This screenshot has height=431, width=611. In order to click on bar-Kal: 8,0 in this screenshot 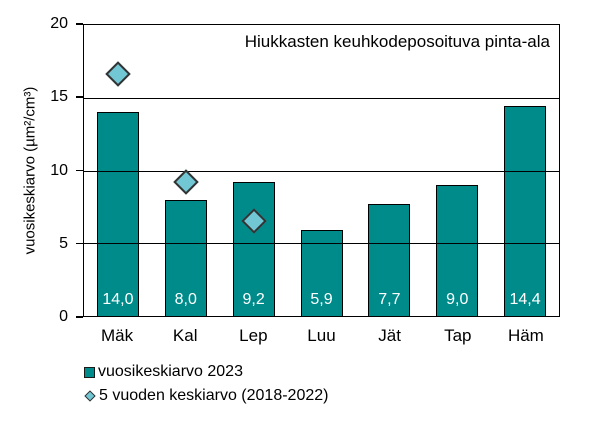, I will do `click(185, 257)`.